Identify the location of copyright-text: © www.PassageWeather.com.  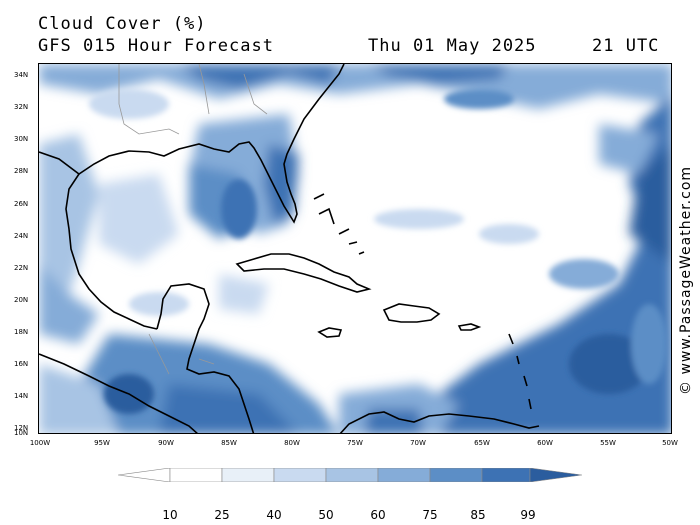
(686, 280).